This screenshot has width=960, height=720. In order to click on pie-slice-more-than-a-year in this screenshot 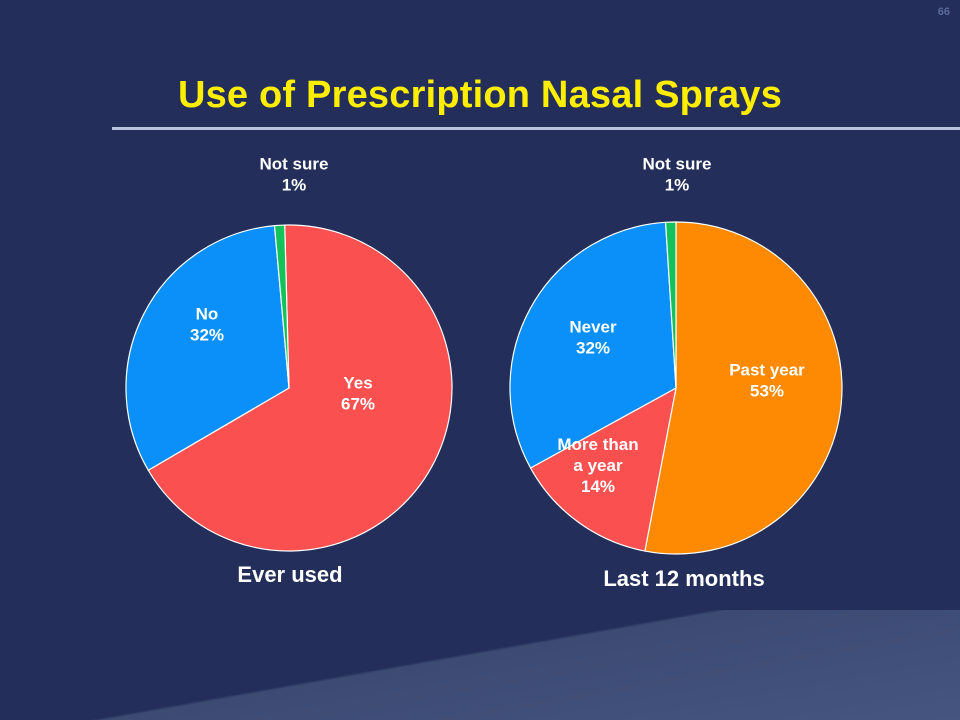, I will do `click(603, 469)`.